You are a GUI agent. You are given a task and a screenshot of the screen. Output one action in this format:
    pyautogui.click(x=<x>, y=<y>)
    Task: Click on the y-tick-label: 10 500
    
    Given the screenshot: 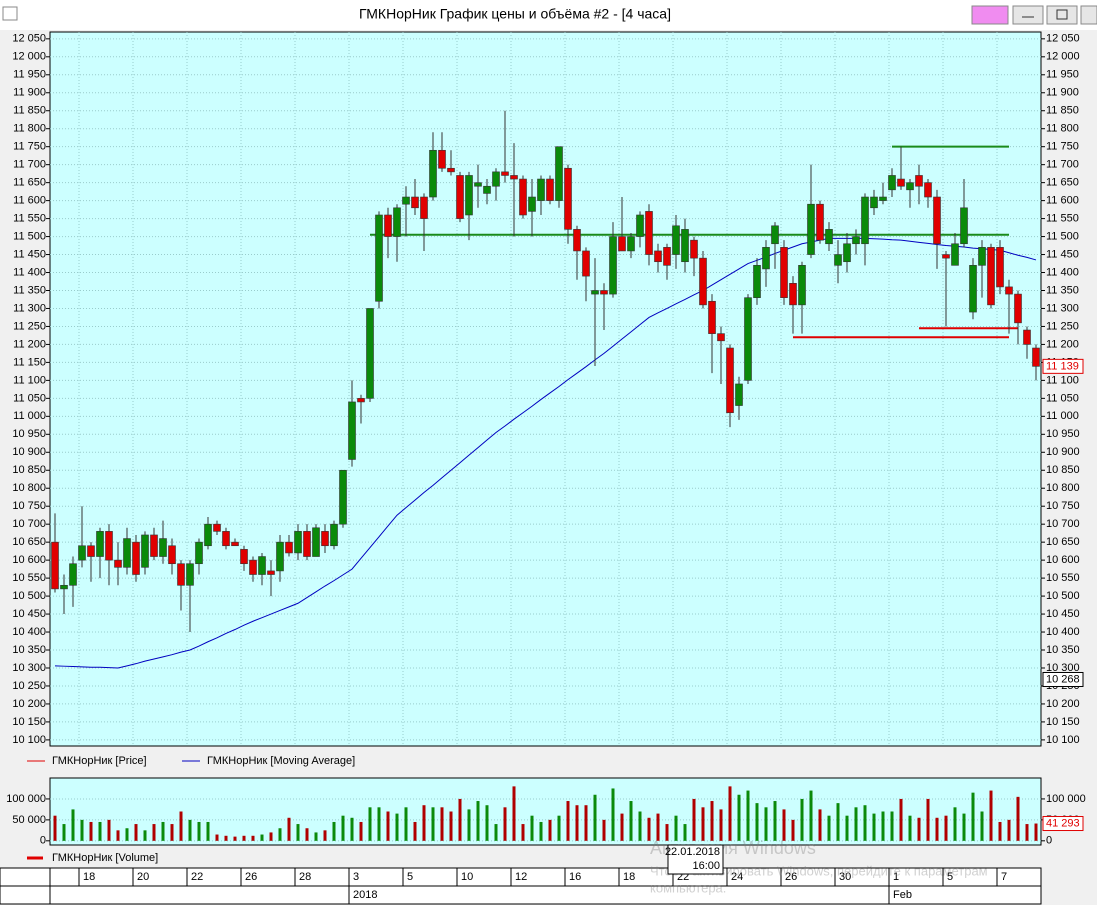 What is the action you would take?
    pyautogui.click(x=29, y=596)
    